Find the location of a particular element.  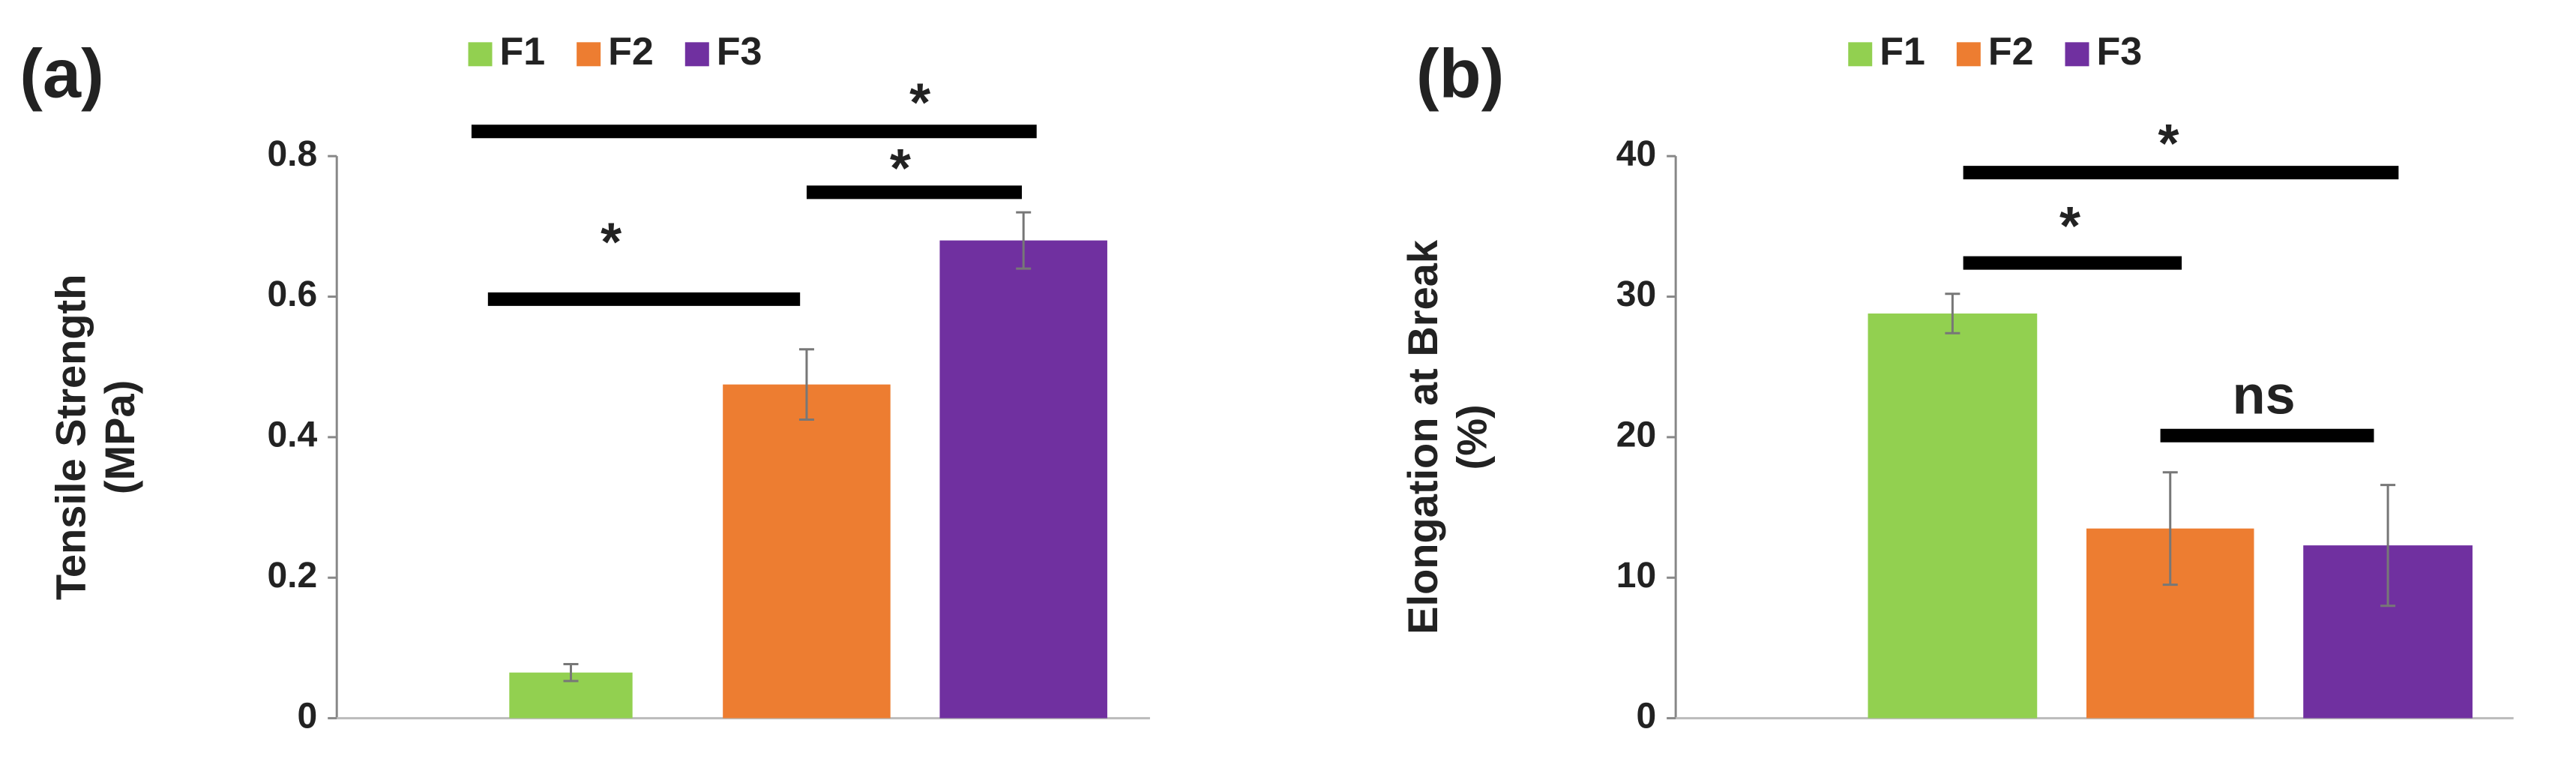

y-tick-label: 10 is located at coordinates (1636, 576).